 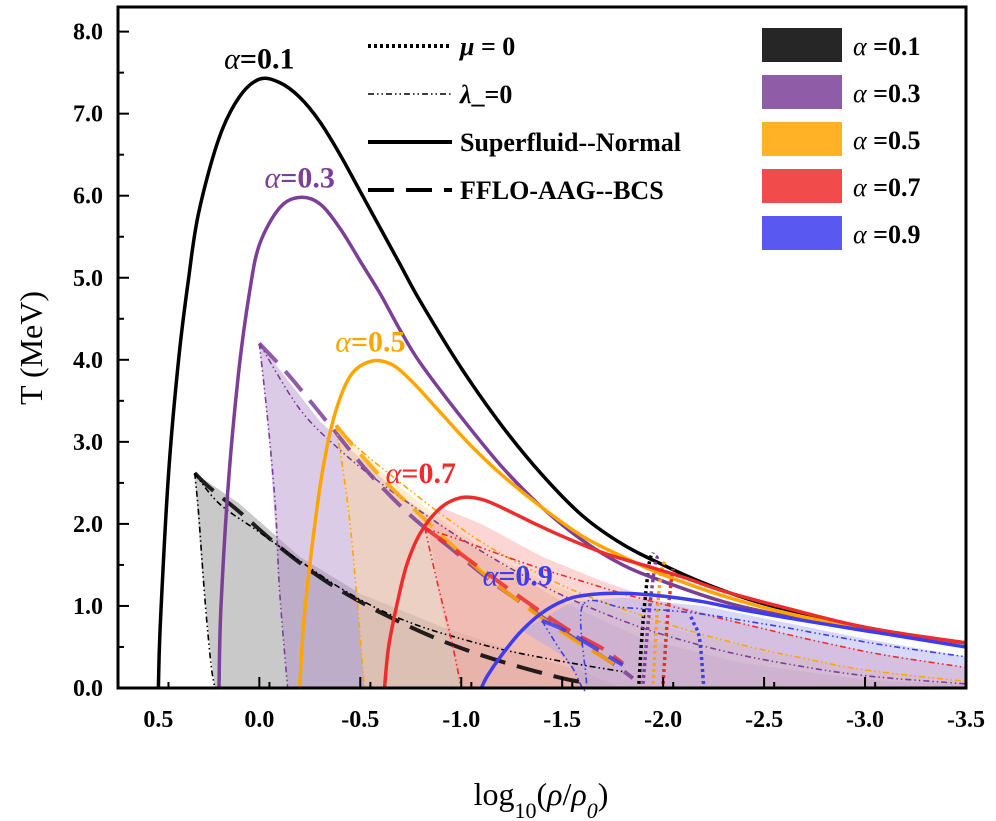 I want to click on x-axis-title: log10(ρ/ρ0), so click(x=541, y=798).